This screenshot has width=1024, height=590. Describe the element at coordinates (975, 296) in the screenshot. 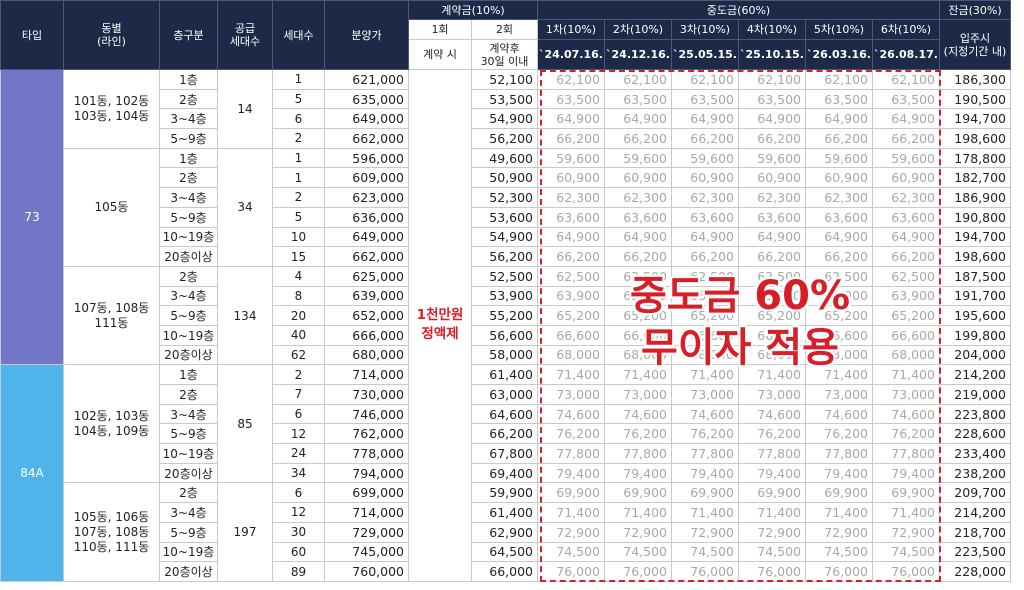

I see `balance-cell: 191,700` at that location.